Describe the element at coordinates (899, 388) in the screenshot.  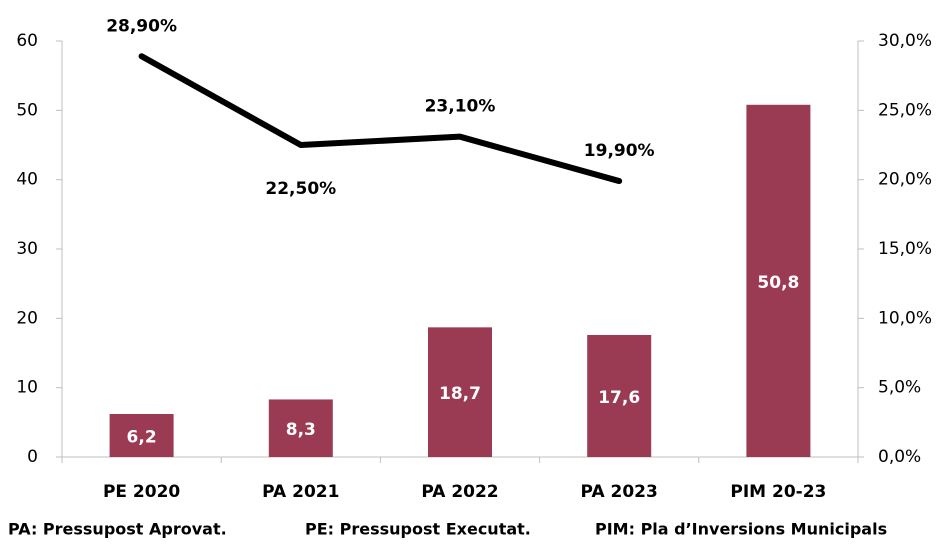
I see `y2-tick-label: 5,0%` at that location.